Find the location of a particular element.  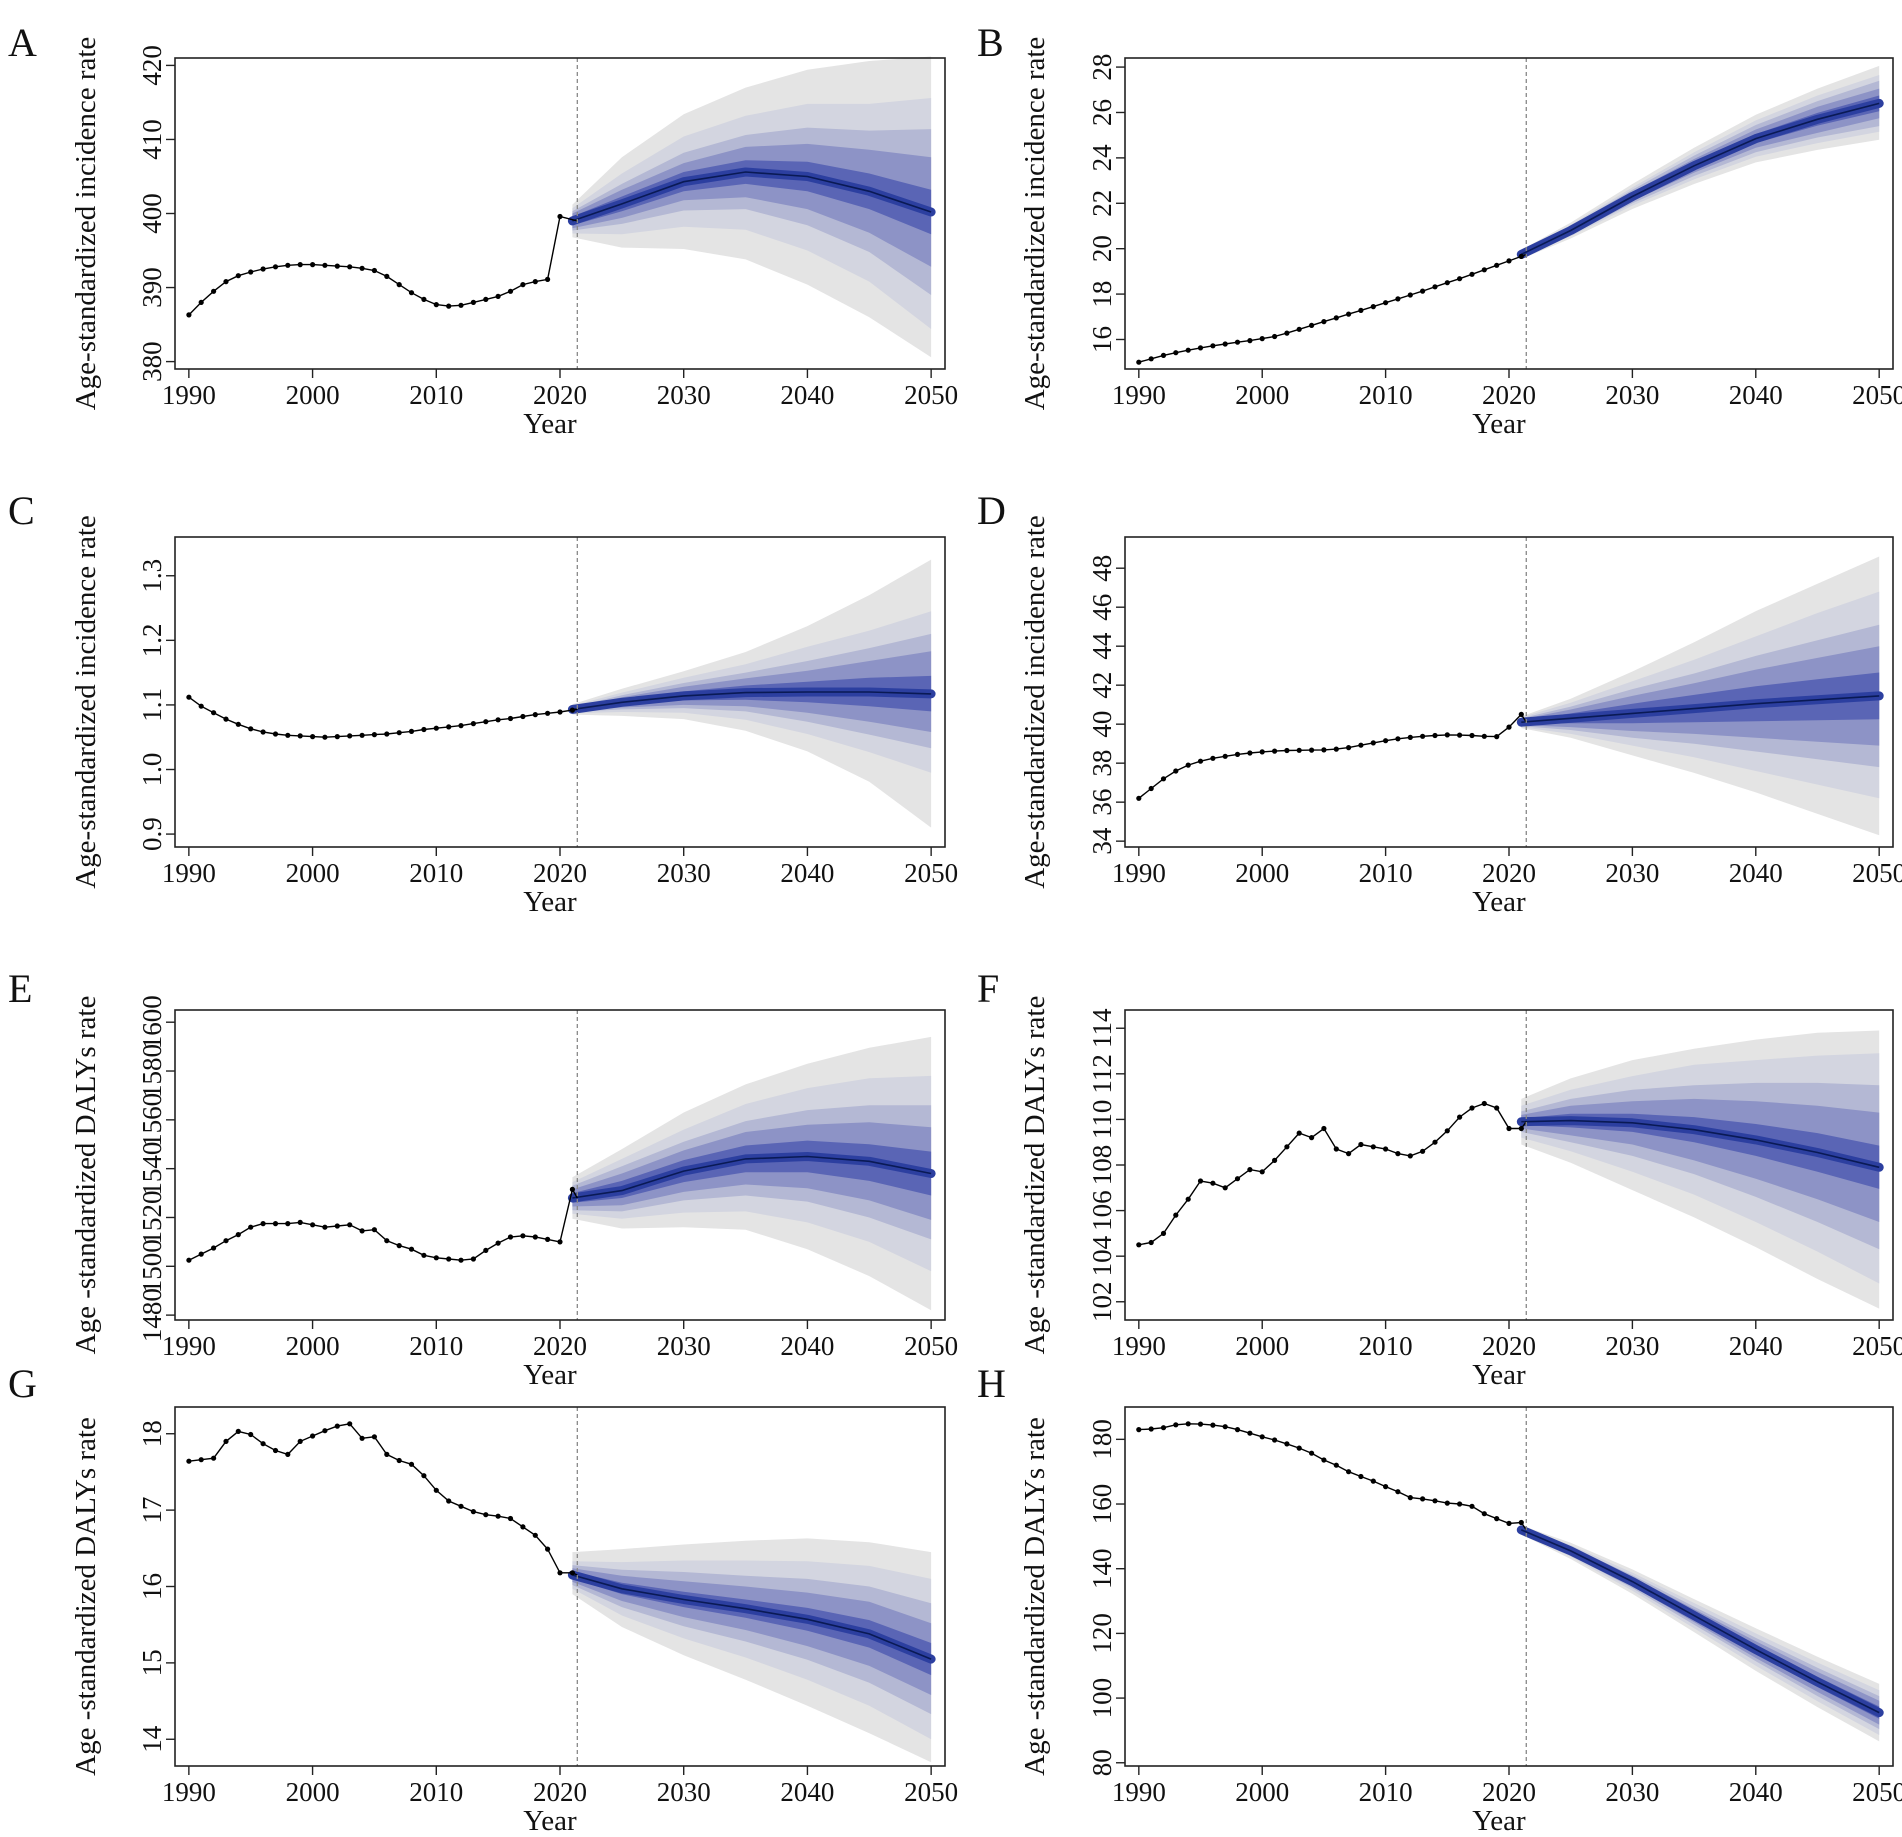

observed-point-B-1998 is located at coordinates (1237, 342).